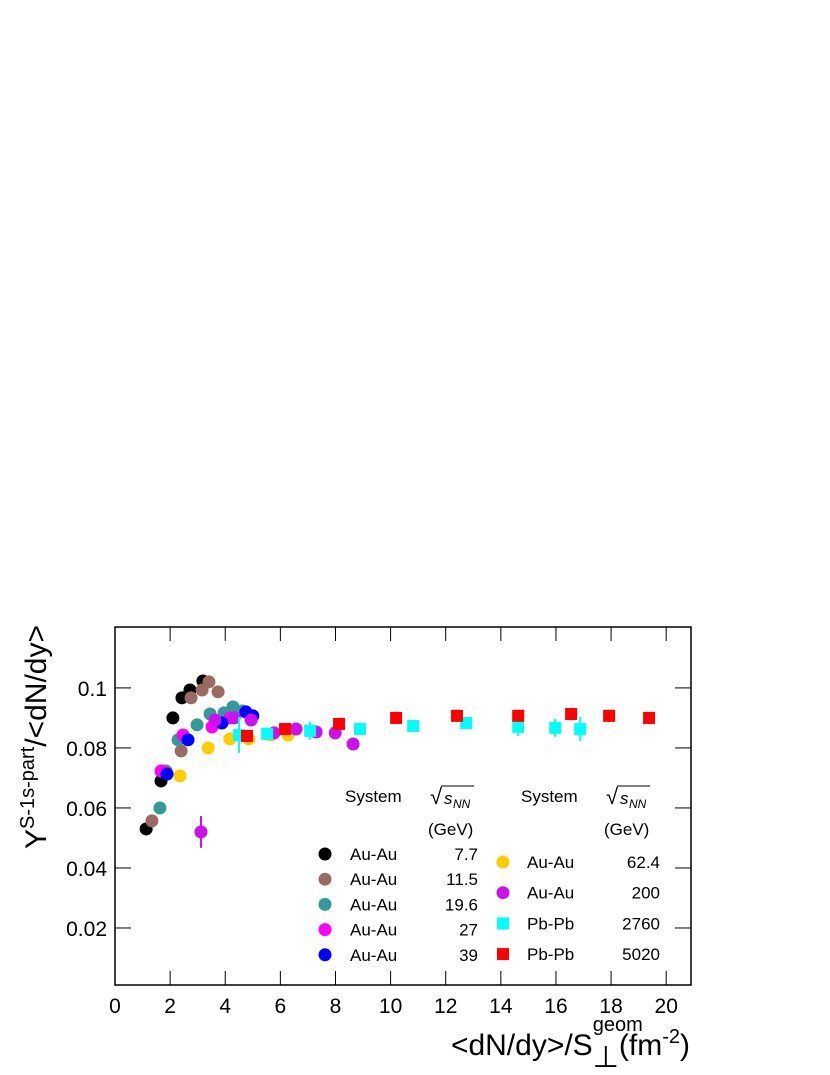  Describe the element at coordinates (646, 893) in the screenshot. I see `legend-energy: 200` at that location.